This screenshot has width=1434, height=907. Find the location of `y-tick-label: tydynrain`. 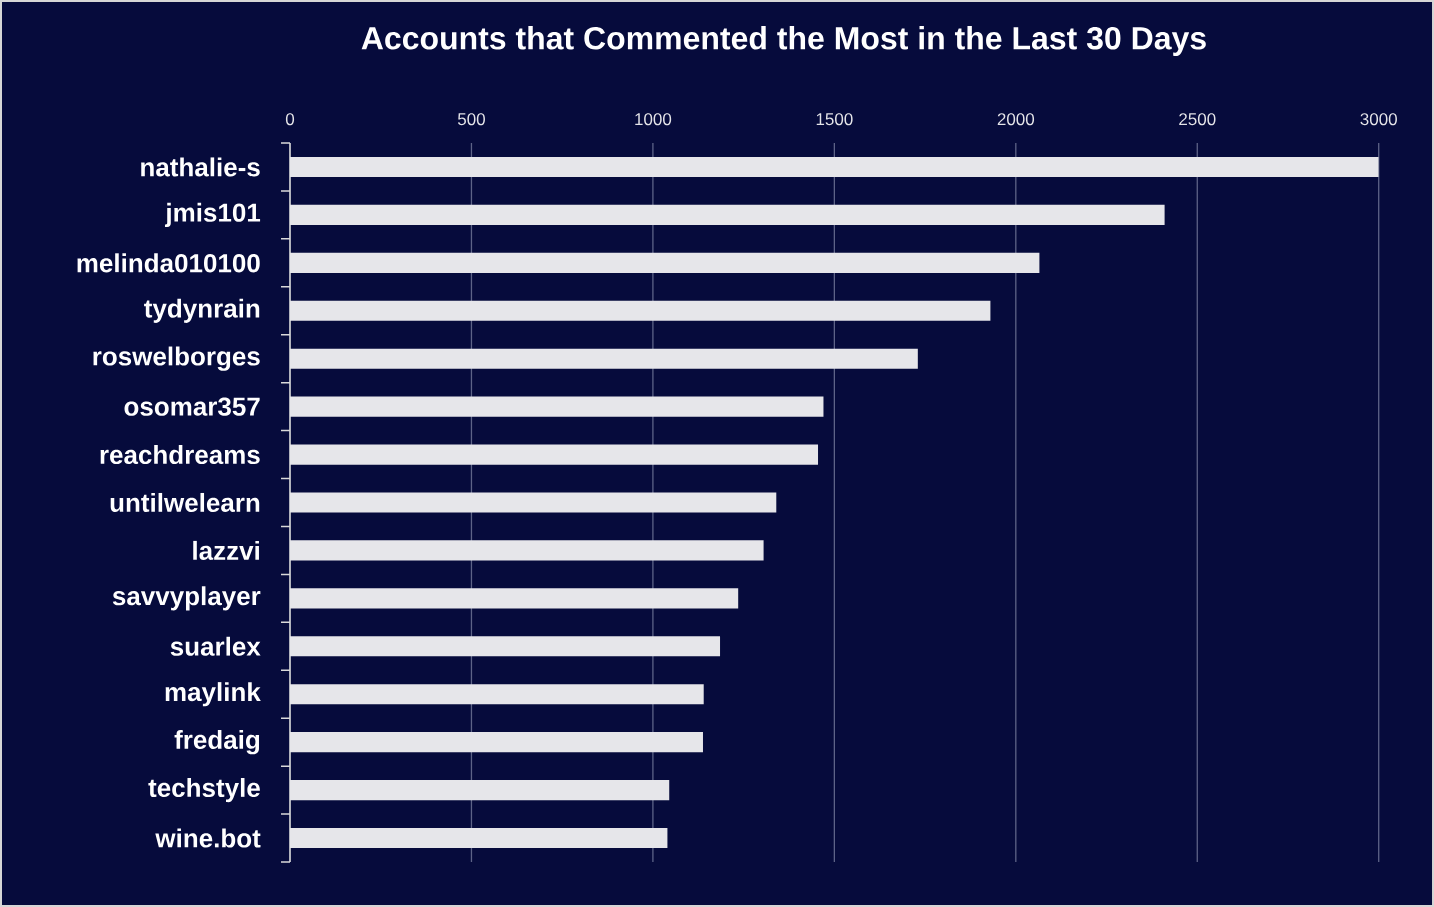

y-tick-label: tydynrain is located at coordinates (202, 310).